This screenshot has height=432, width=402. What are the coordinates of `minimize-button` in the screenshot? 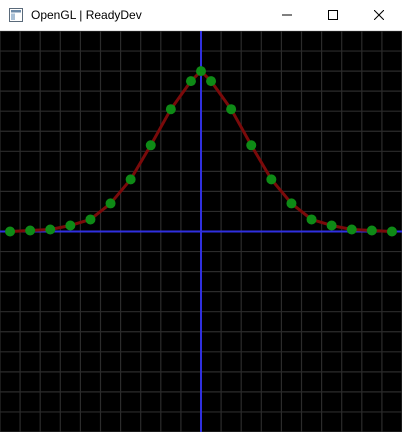 It's located at (287, 15).